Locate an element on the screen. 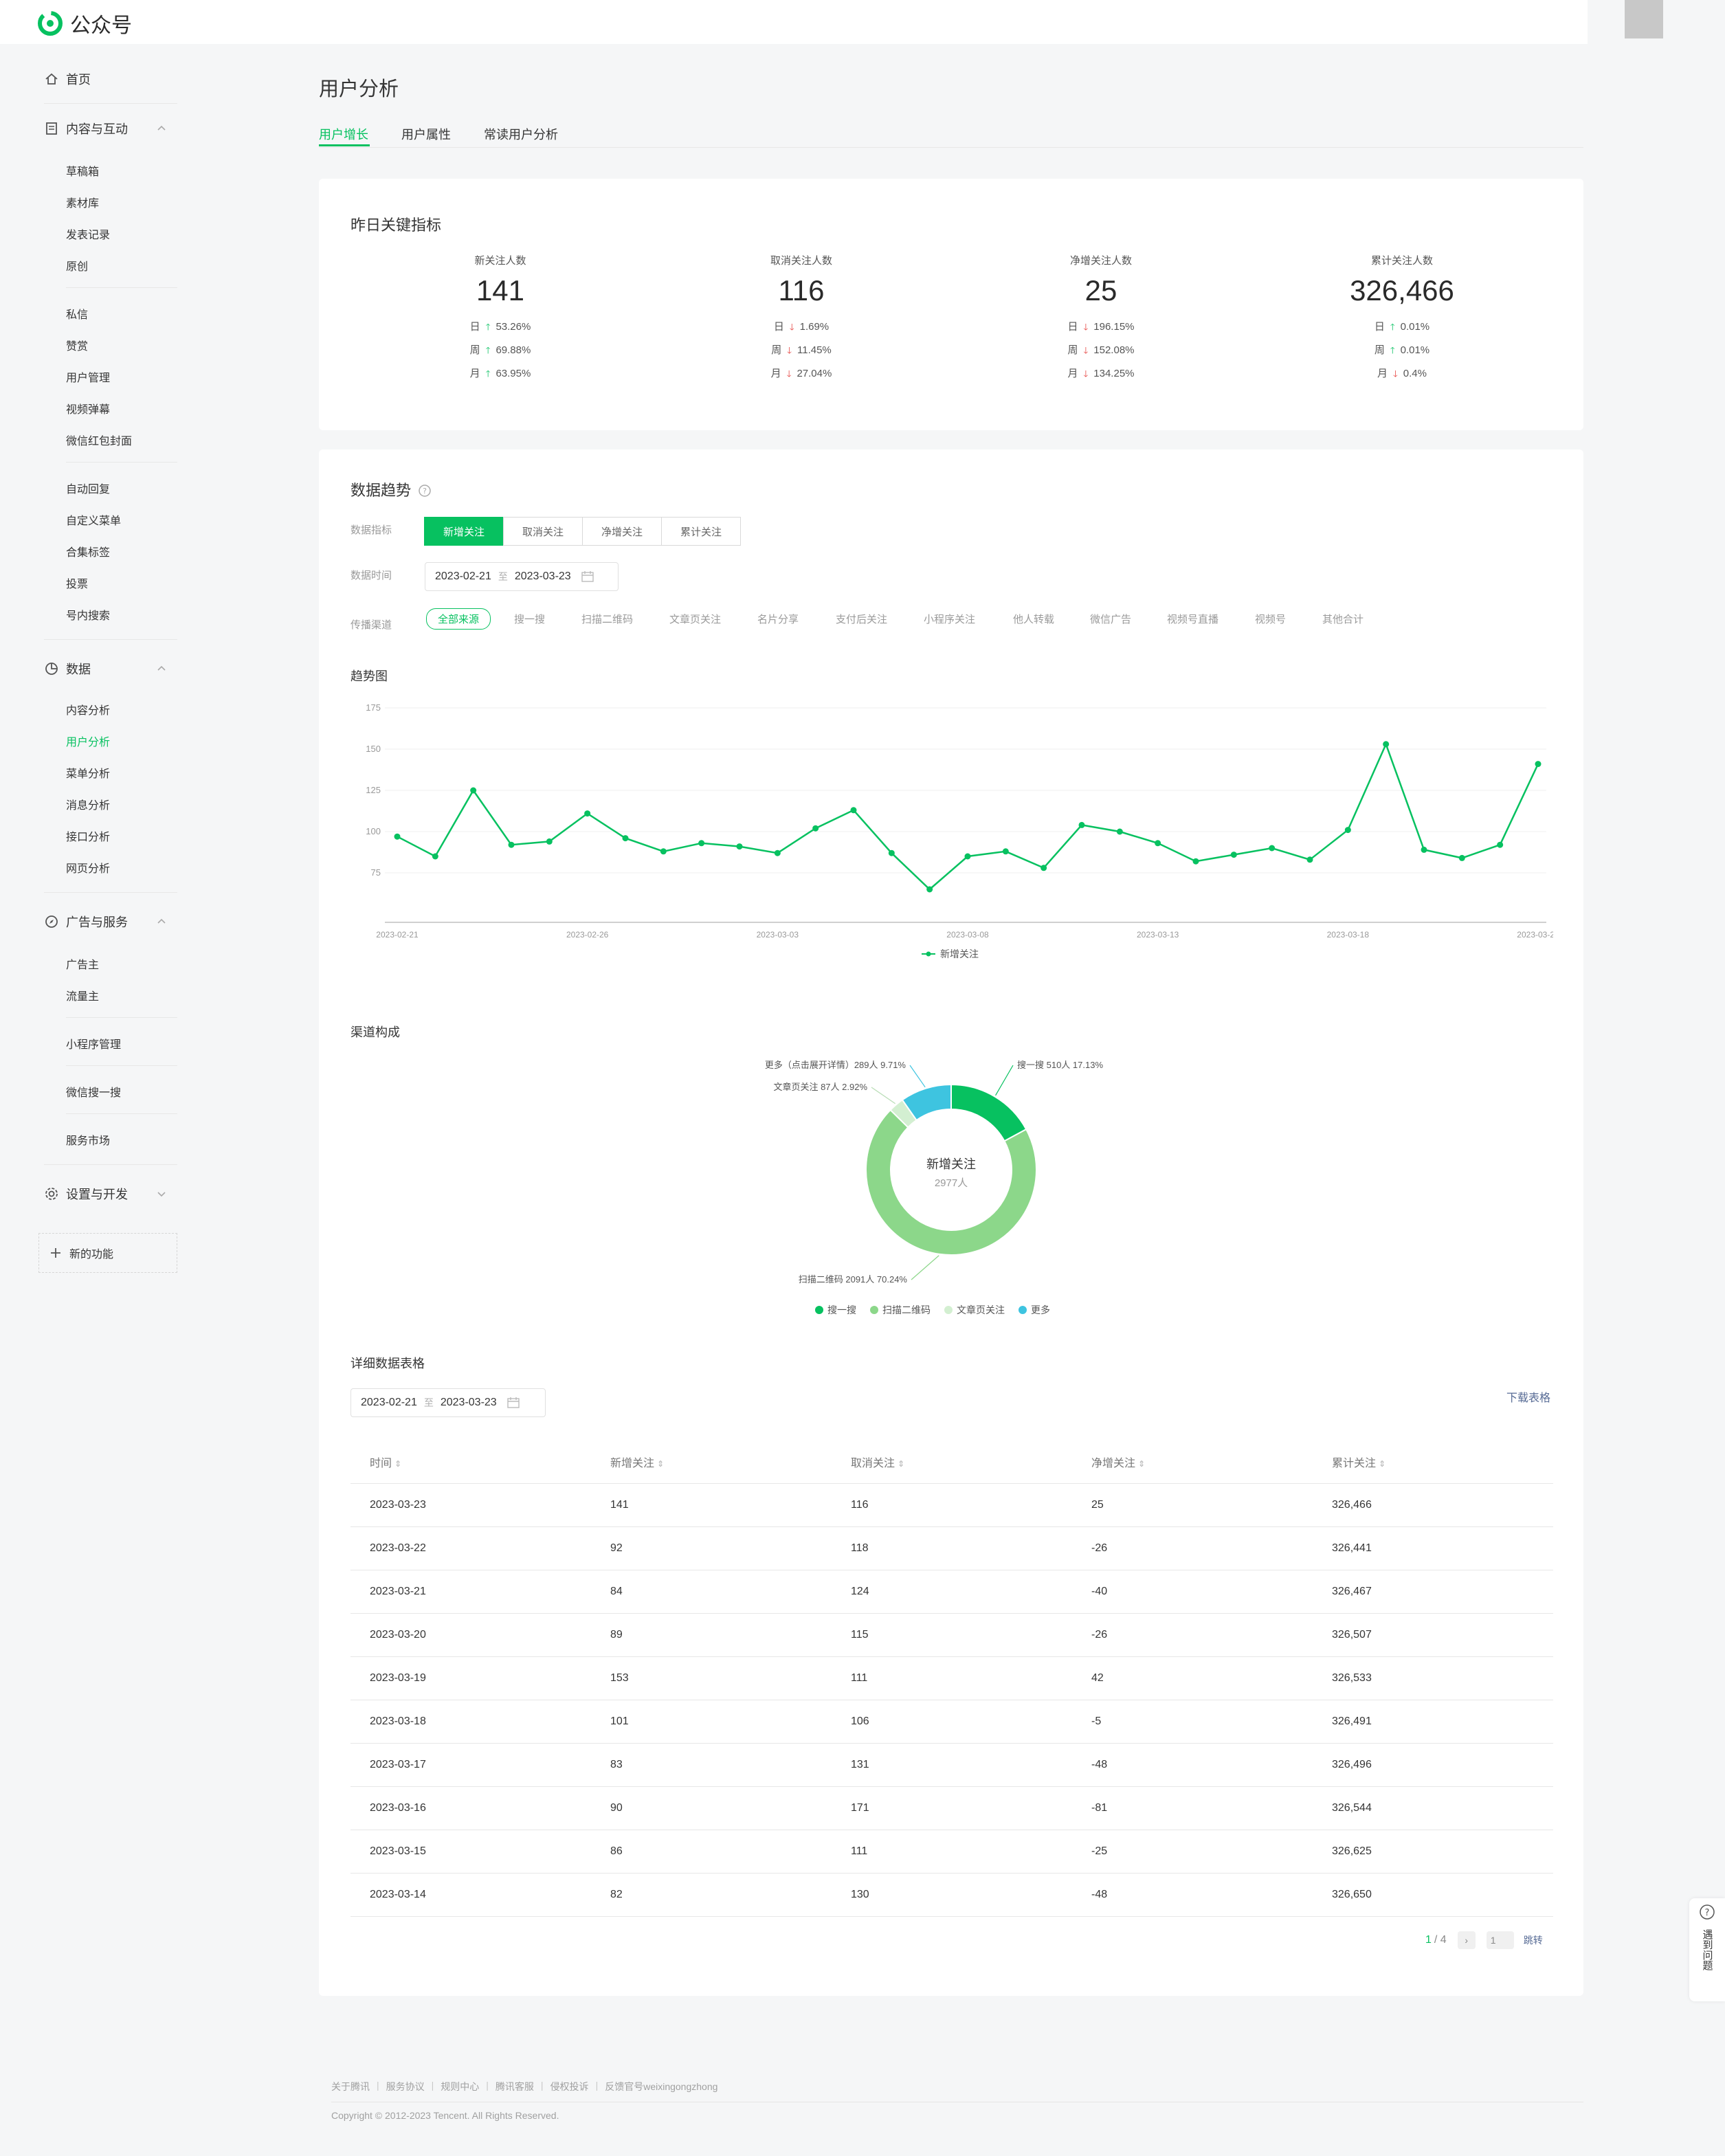  donut-legend: 搜一搜 扫描二维码 文章页关注 更多 is located at coordinates (932, 1310).